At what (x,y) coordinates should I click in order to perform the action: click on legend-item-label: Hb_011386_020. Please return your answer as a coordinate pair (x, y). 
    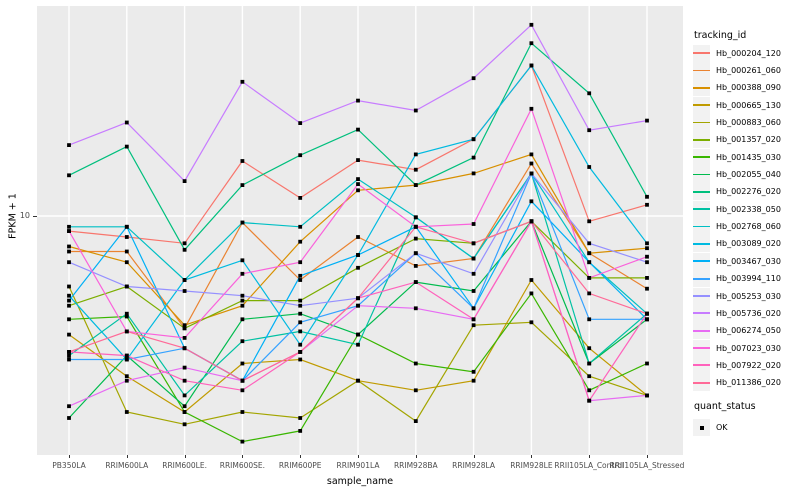
    Looking at the image, I should click on (748, 383).